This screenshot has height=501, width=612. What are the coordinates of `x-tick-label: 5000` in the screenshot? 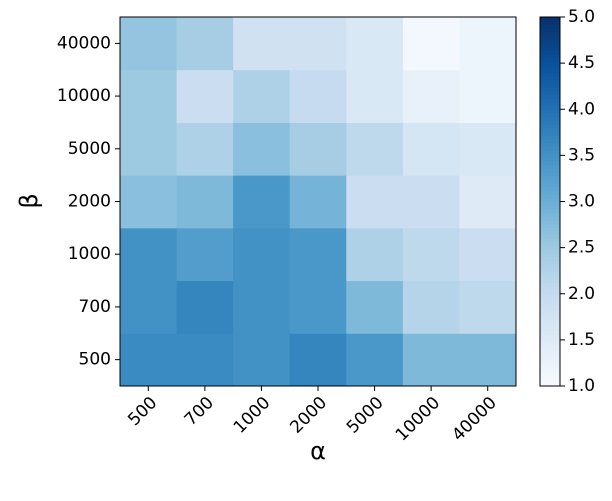 It's located at (365, 415).